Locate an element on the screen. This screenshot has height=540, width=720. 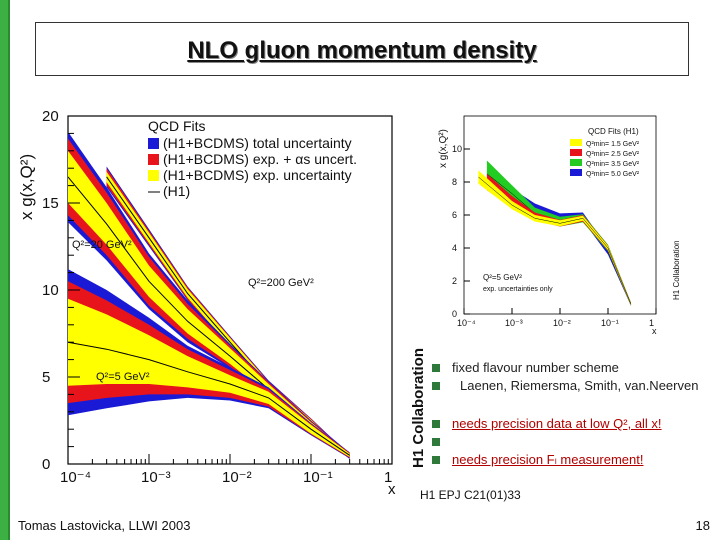
inset-x-tick-label: 10⁻⁴ is located at coordinates (466, 323).